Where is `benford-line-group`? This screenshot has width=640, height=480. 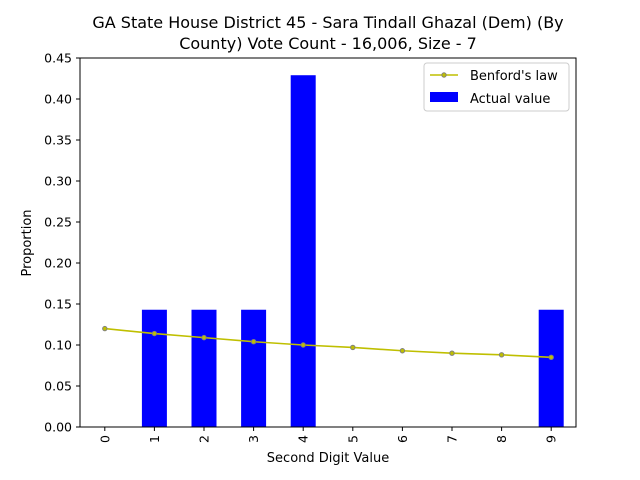 benford-line-group is located at coordinates (328, 342).